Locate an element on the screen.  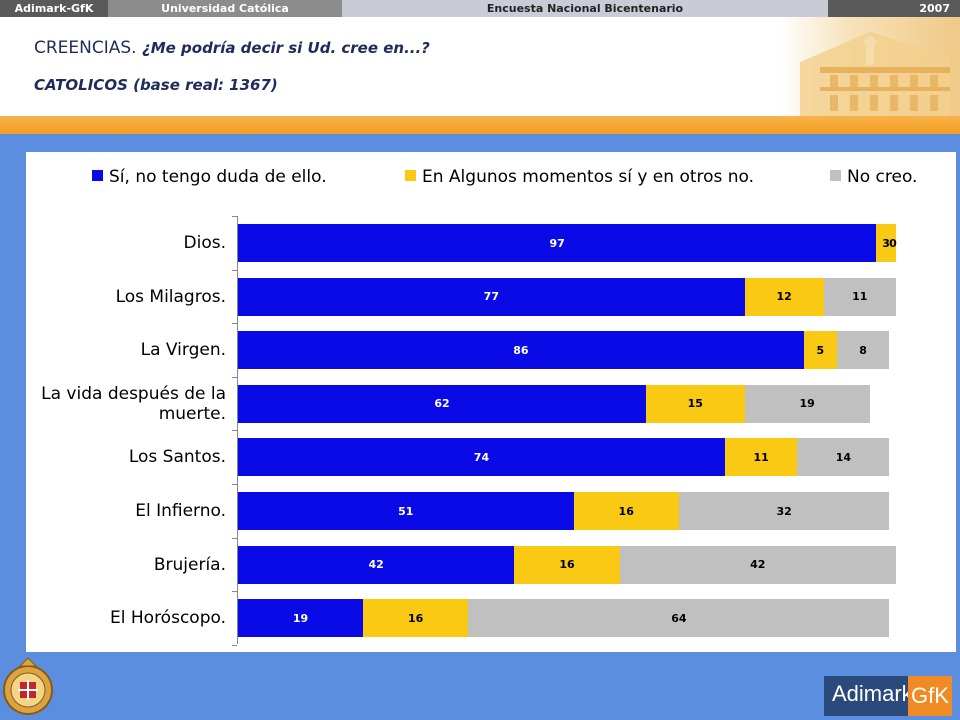
category-label-los-milagros: Los Milagros. is located at coordinates (170, 296).